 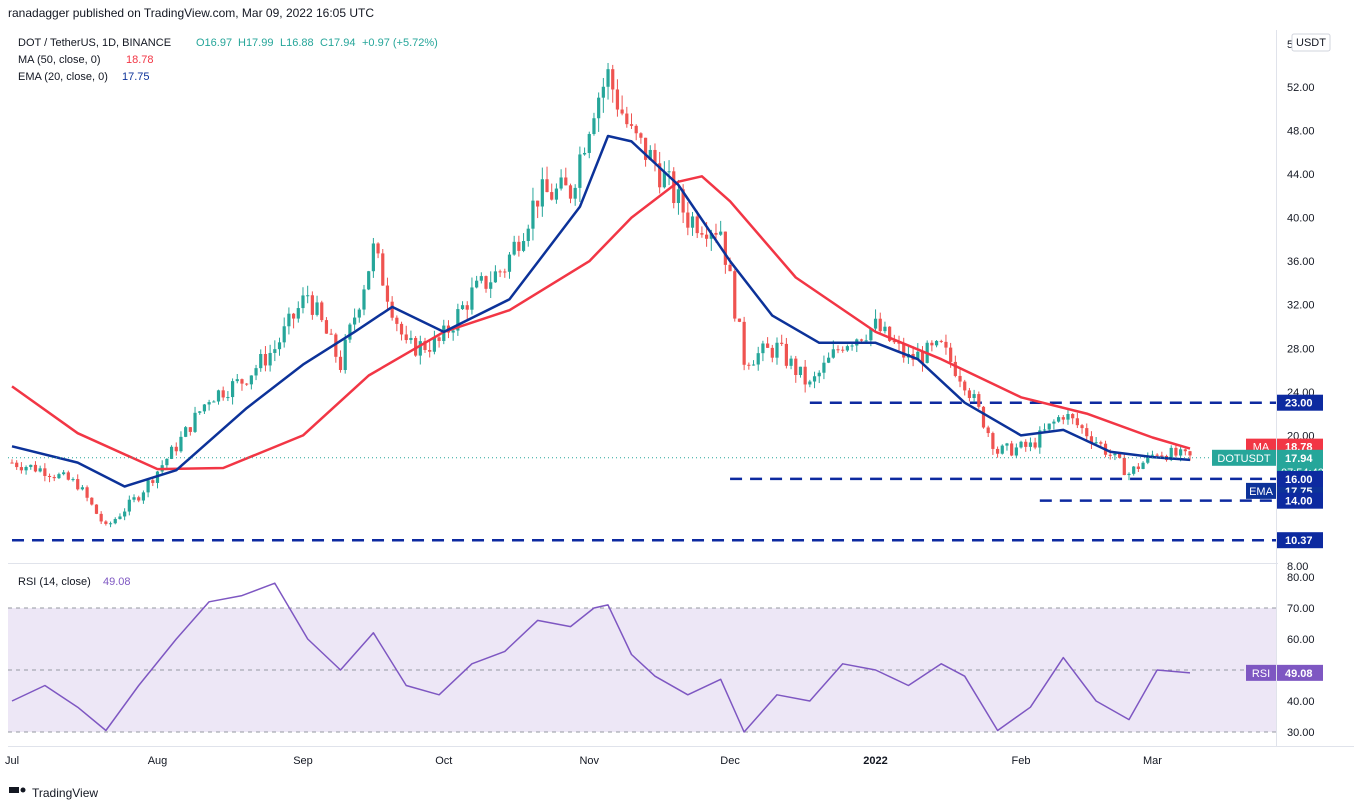 What do you see at coordinates (1284, 672) in the screenshot?
I see `rsi-badge: RSI 49.08` at bounding box center [1284, 672].